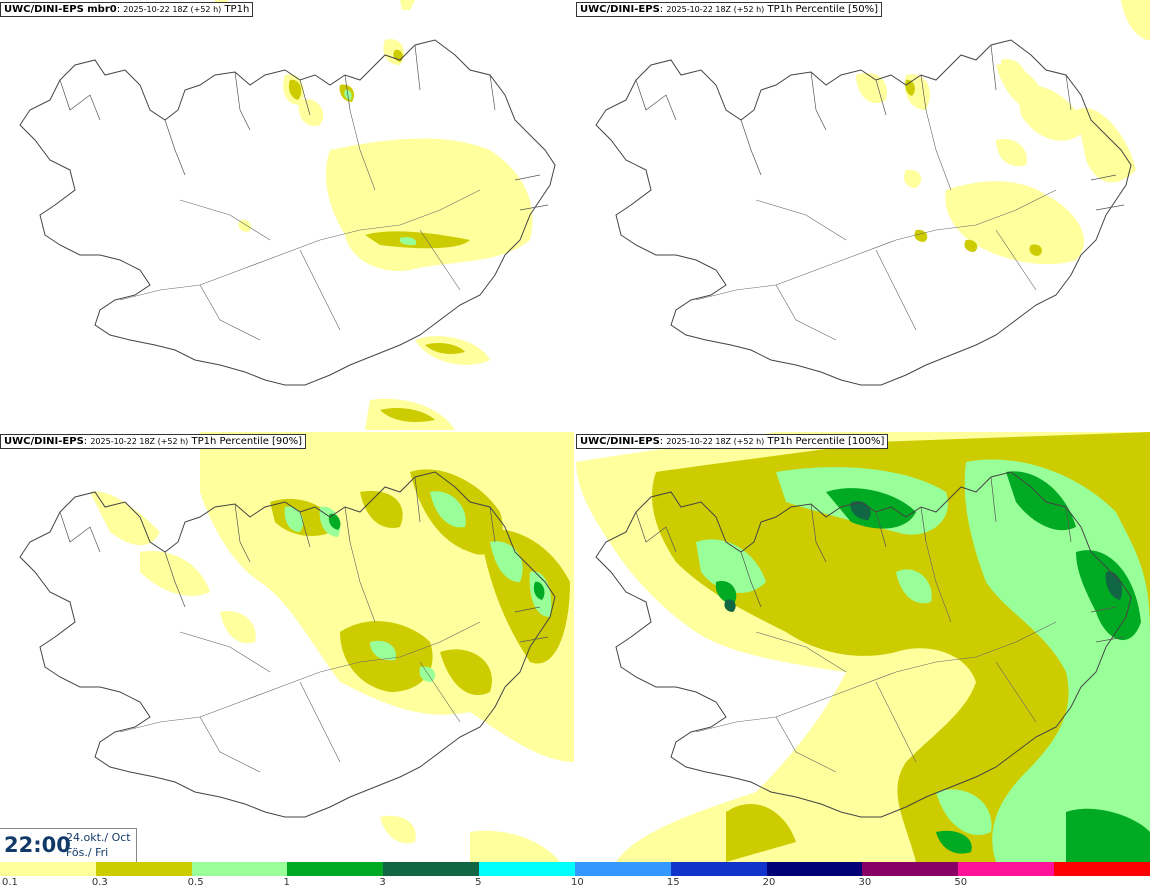 Image resolution: width=1150 pixels, height=891 pixels. Describe the element at coordinates (195, 882) in the screenshot. I see `legend-label: 0.5` at that location.